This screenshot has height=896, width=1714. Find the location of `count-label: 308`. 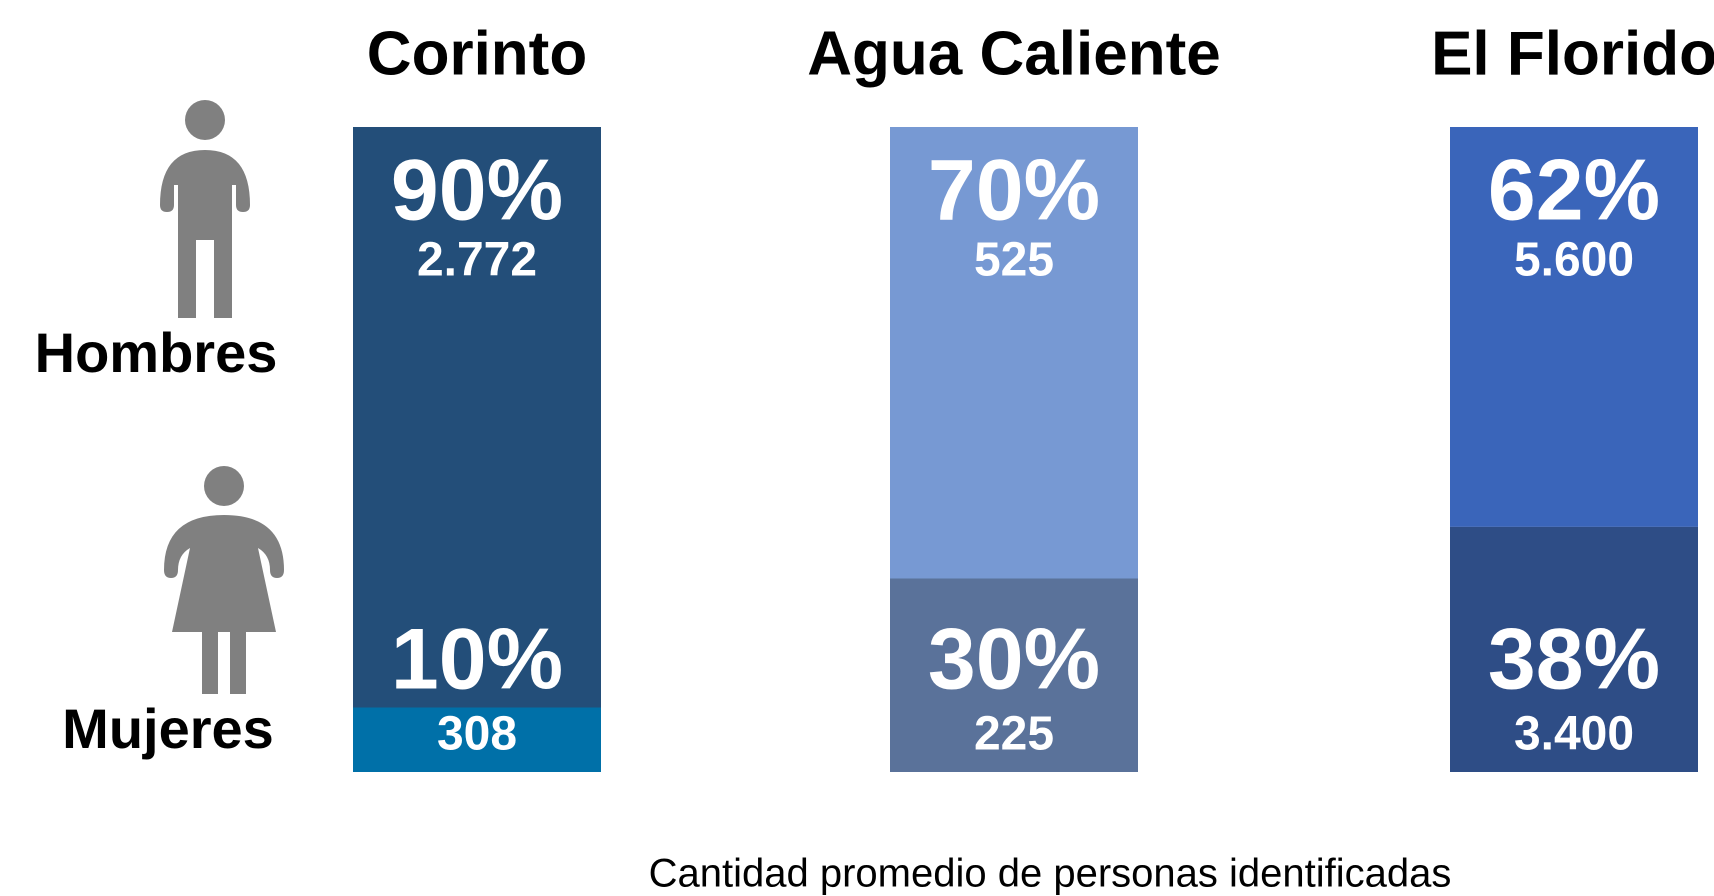

count-label: 308 is located at coordinates (477, 734).